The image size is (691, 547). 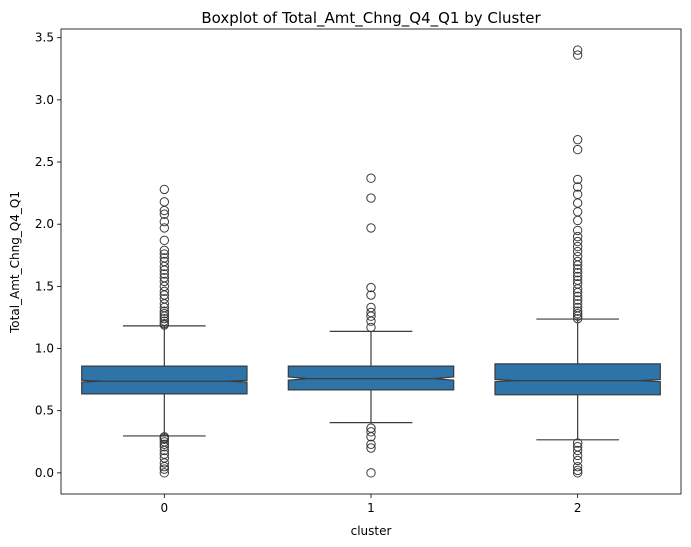 I want to click on y-tick-label: 2.5, so click(x=44, y=162).